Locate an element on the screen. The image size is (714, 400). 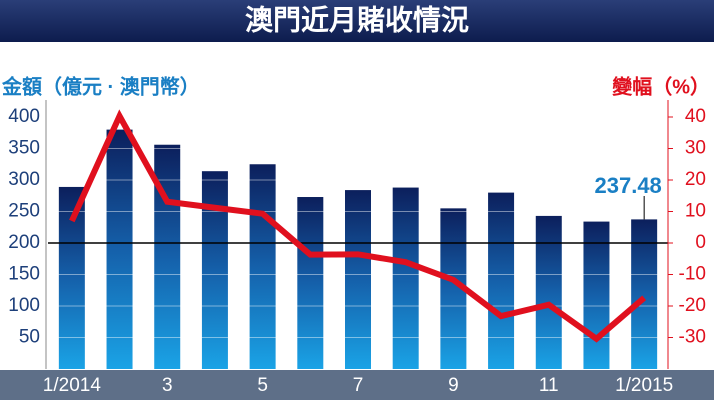
chart-title: 澳門近月賭收情況 is located at coordinates (357, 19).